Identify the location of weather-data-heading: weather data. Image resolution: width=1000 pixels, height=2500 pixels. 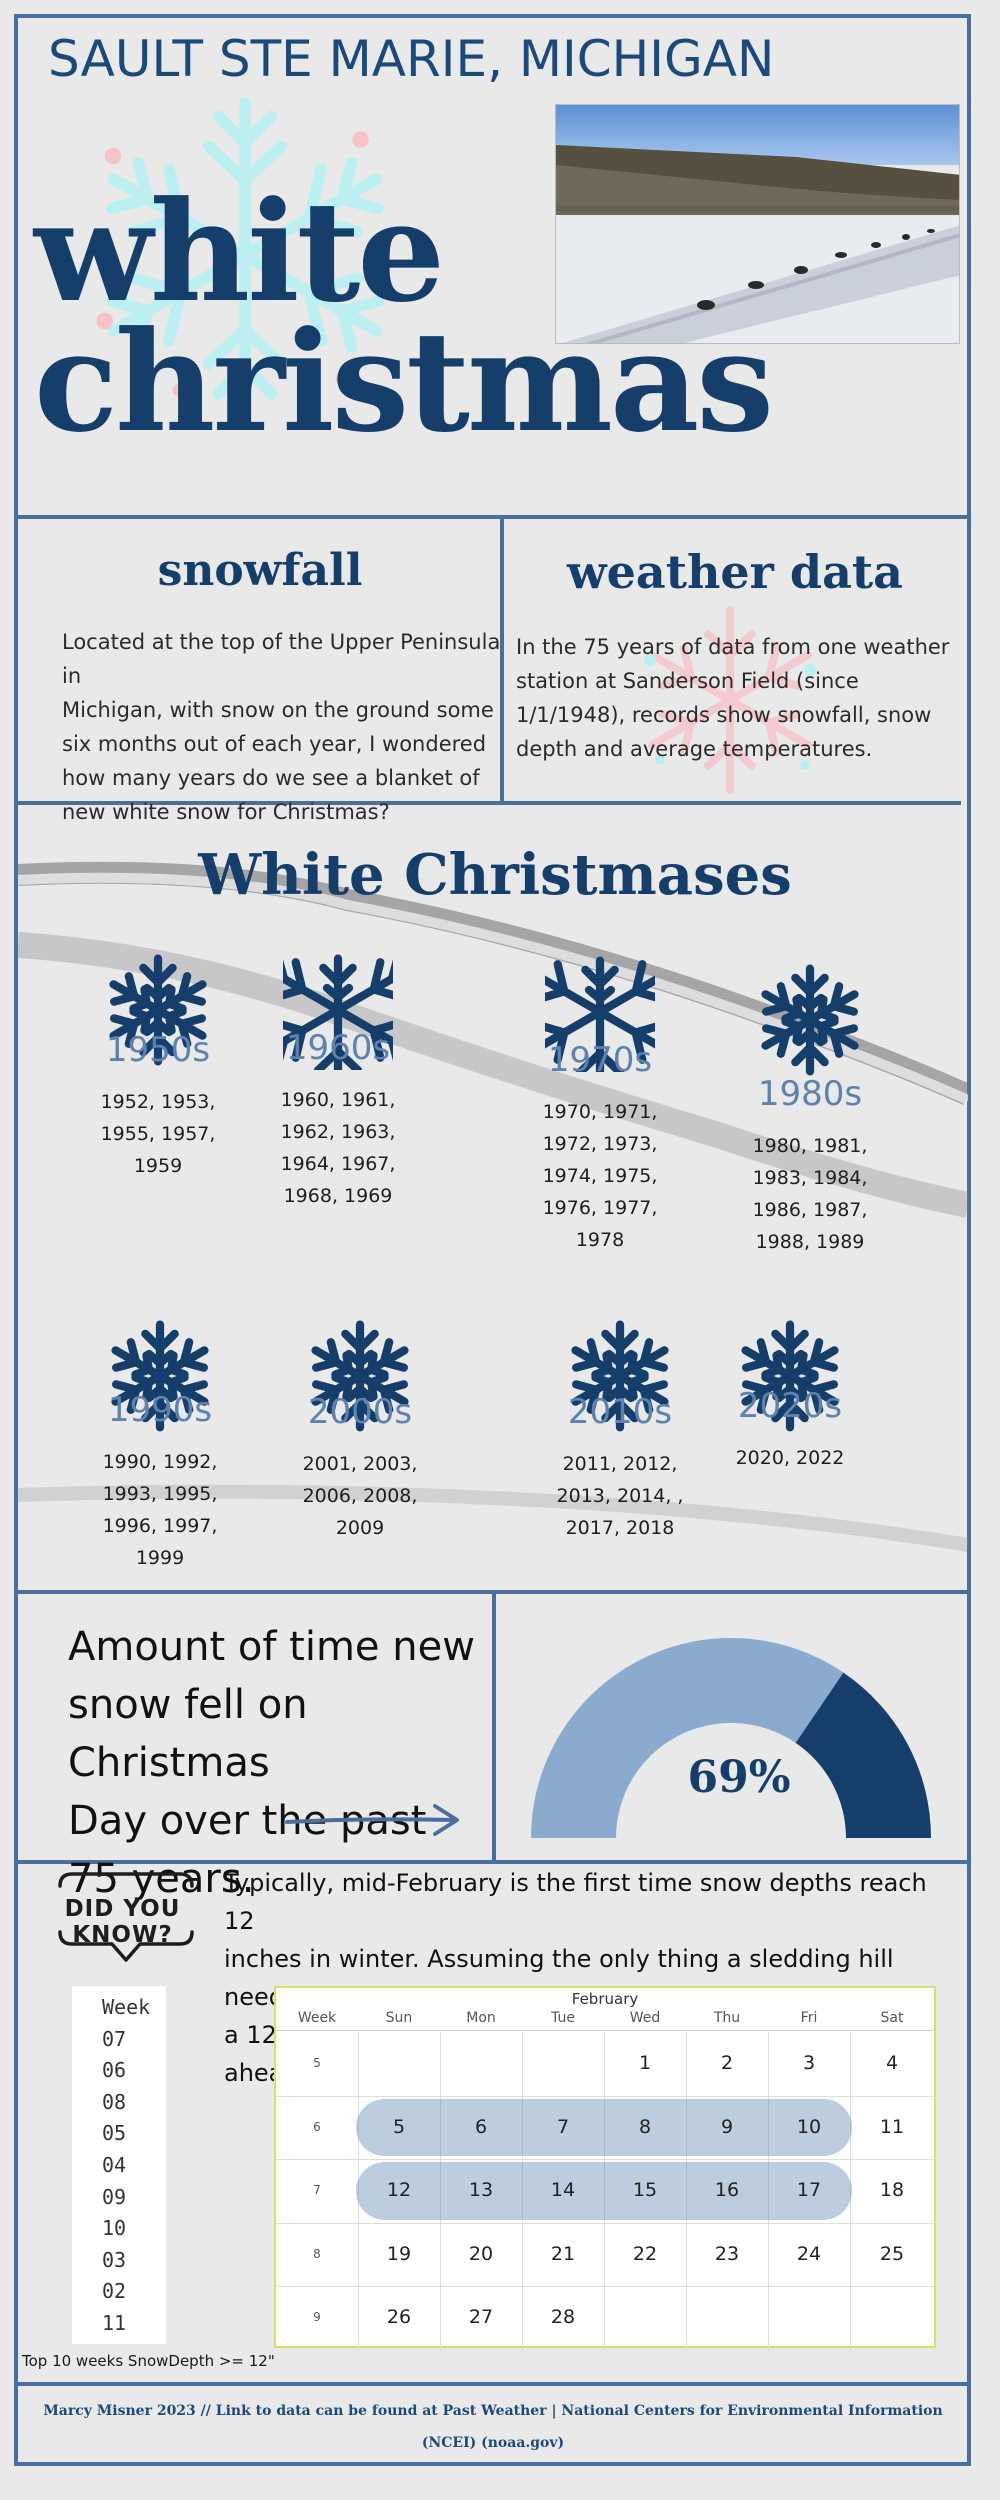
(735, 572).